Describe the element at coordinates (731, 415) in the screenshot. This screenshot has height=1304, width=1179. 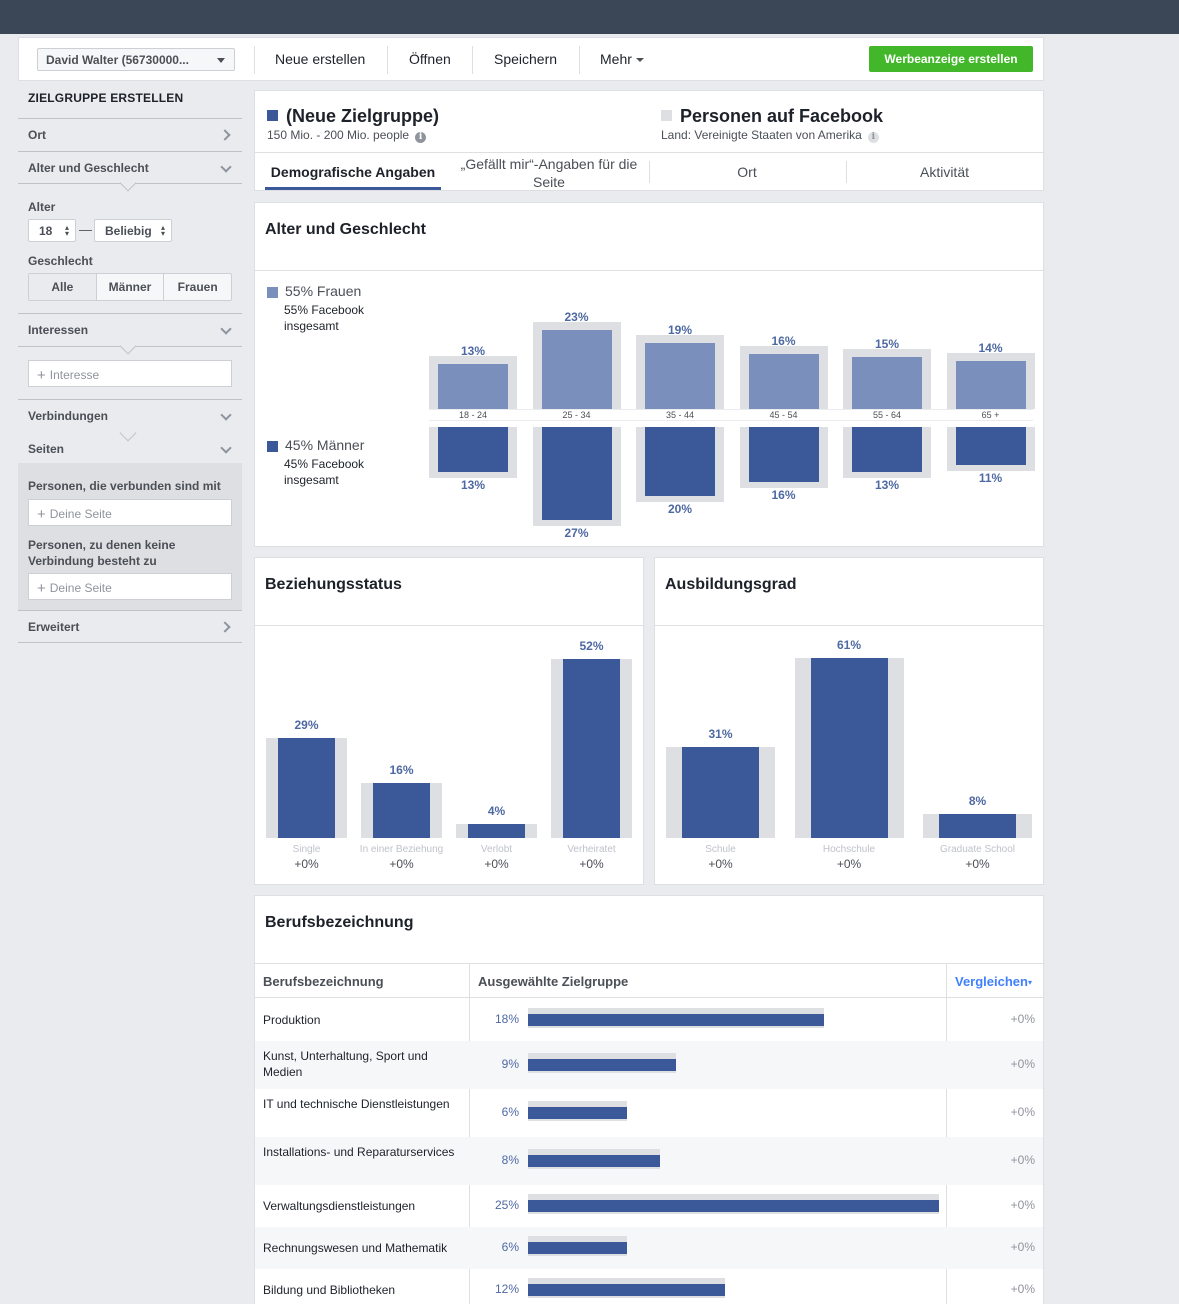
I see `age-axis-band` at that location.